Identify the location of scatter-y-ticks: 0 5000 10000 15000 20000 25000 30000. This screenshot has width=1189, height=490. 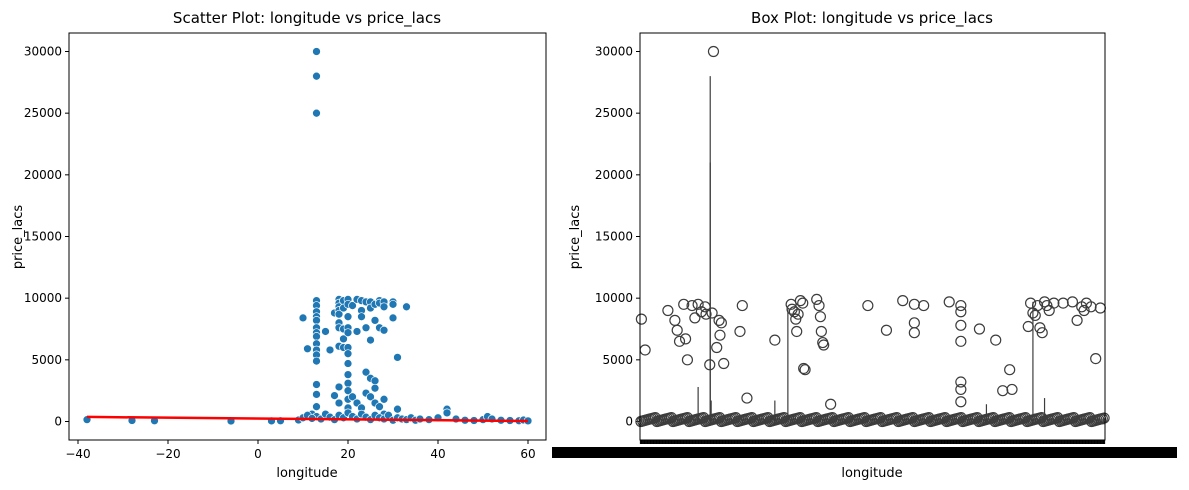
(46, 237).